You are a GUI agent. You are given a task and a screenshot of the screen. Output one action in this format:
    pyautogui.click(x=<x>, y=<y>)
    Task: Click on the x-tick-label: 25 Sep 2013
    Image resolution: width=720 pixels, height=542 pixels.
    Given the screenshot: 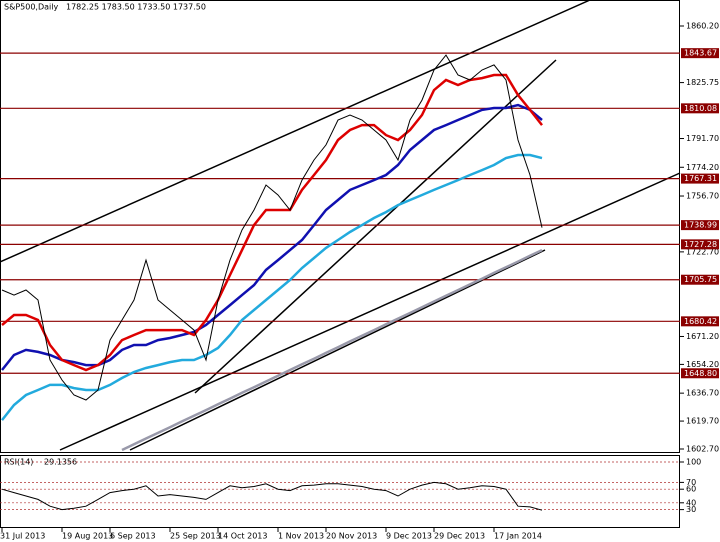 What is the action you would take?
    pyautogui.click(x=195, y=536)
    